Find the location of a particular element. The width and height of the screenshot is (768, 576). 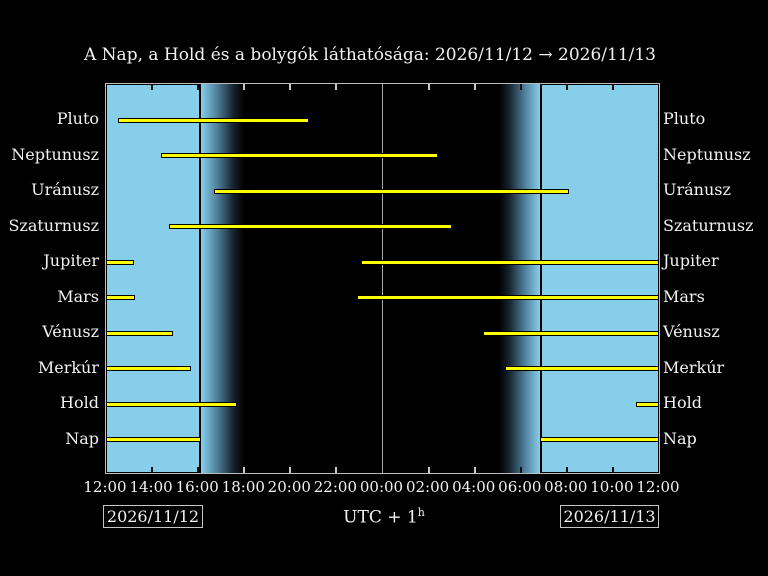

planet-label-left-hold: Hold is located at coordinates (79, 402).